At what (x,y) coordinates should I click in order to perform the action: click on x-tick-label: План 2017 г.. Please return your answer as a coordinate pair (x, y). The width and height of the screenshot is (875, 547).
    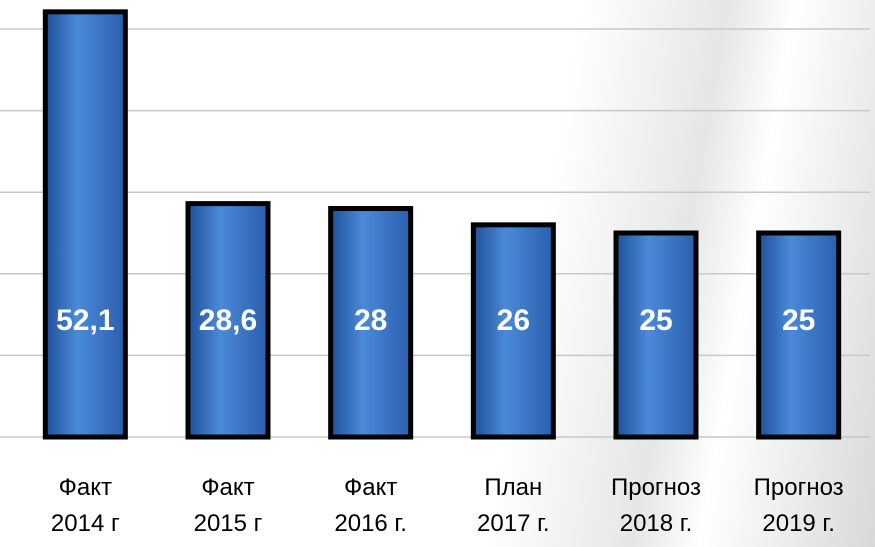
    Looking at the image, I should click on (513, 505).